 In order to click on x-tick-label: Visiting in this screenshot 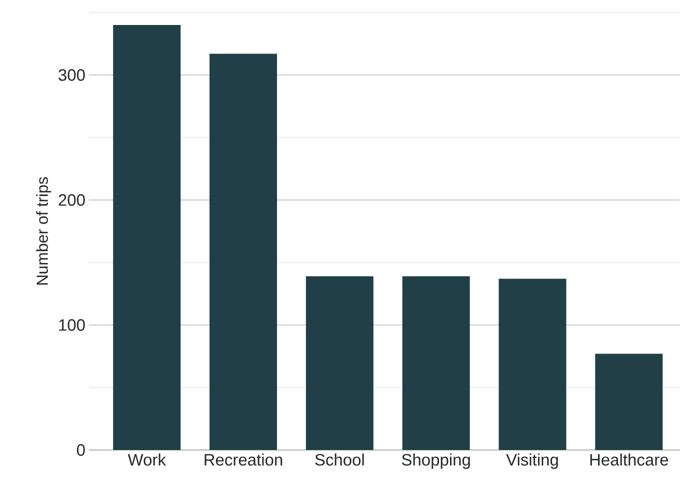, I will do `click(532, 461)`.